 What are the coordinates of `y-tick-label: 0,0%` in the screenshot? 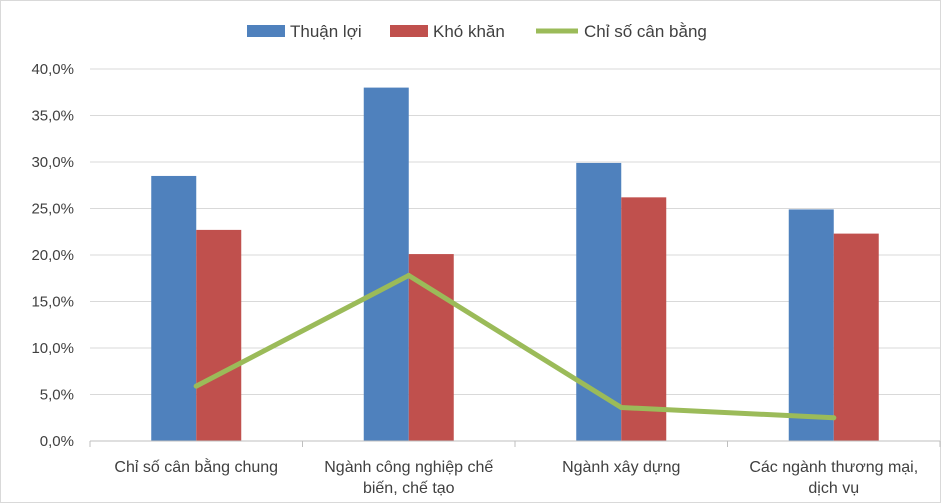 It's located at (57, 441).